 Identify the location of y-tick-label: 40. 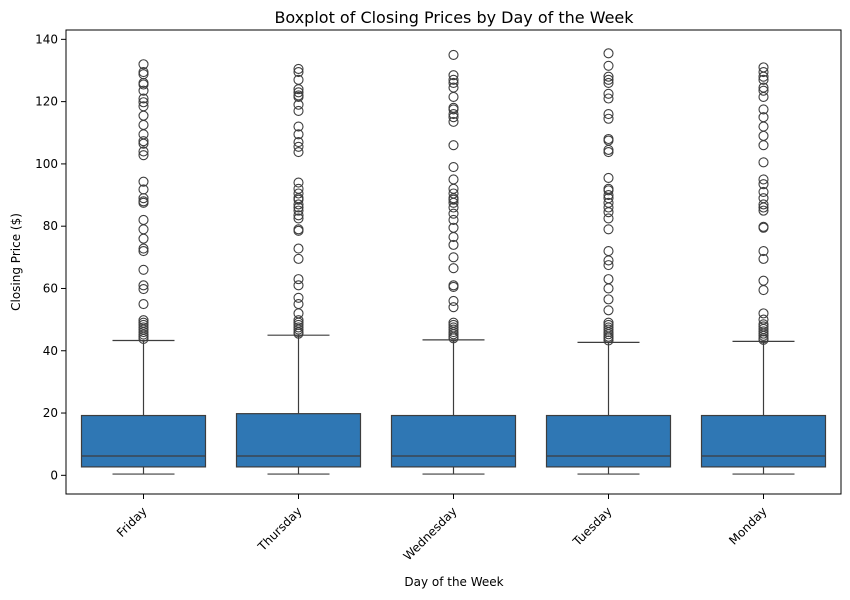
(50, 351).